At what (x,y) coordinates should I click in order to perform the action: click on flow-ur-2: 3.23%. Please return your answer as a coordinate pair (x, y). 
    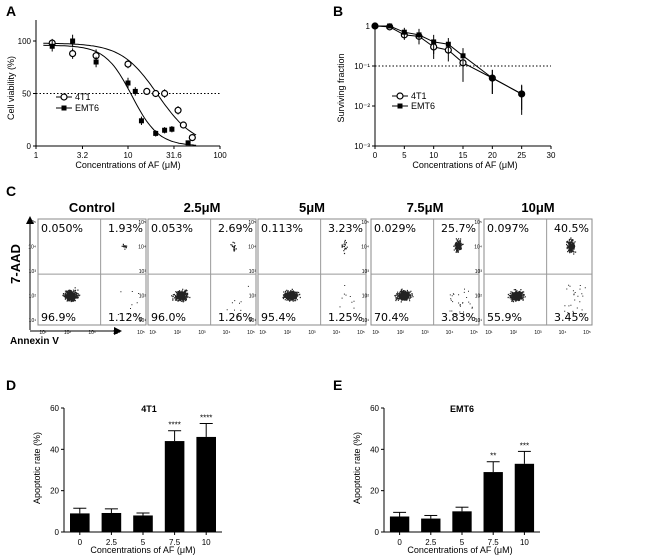
    Looking at the image, I should click on (345, 228).